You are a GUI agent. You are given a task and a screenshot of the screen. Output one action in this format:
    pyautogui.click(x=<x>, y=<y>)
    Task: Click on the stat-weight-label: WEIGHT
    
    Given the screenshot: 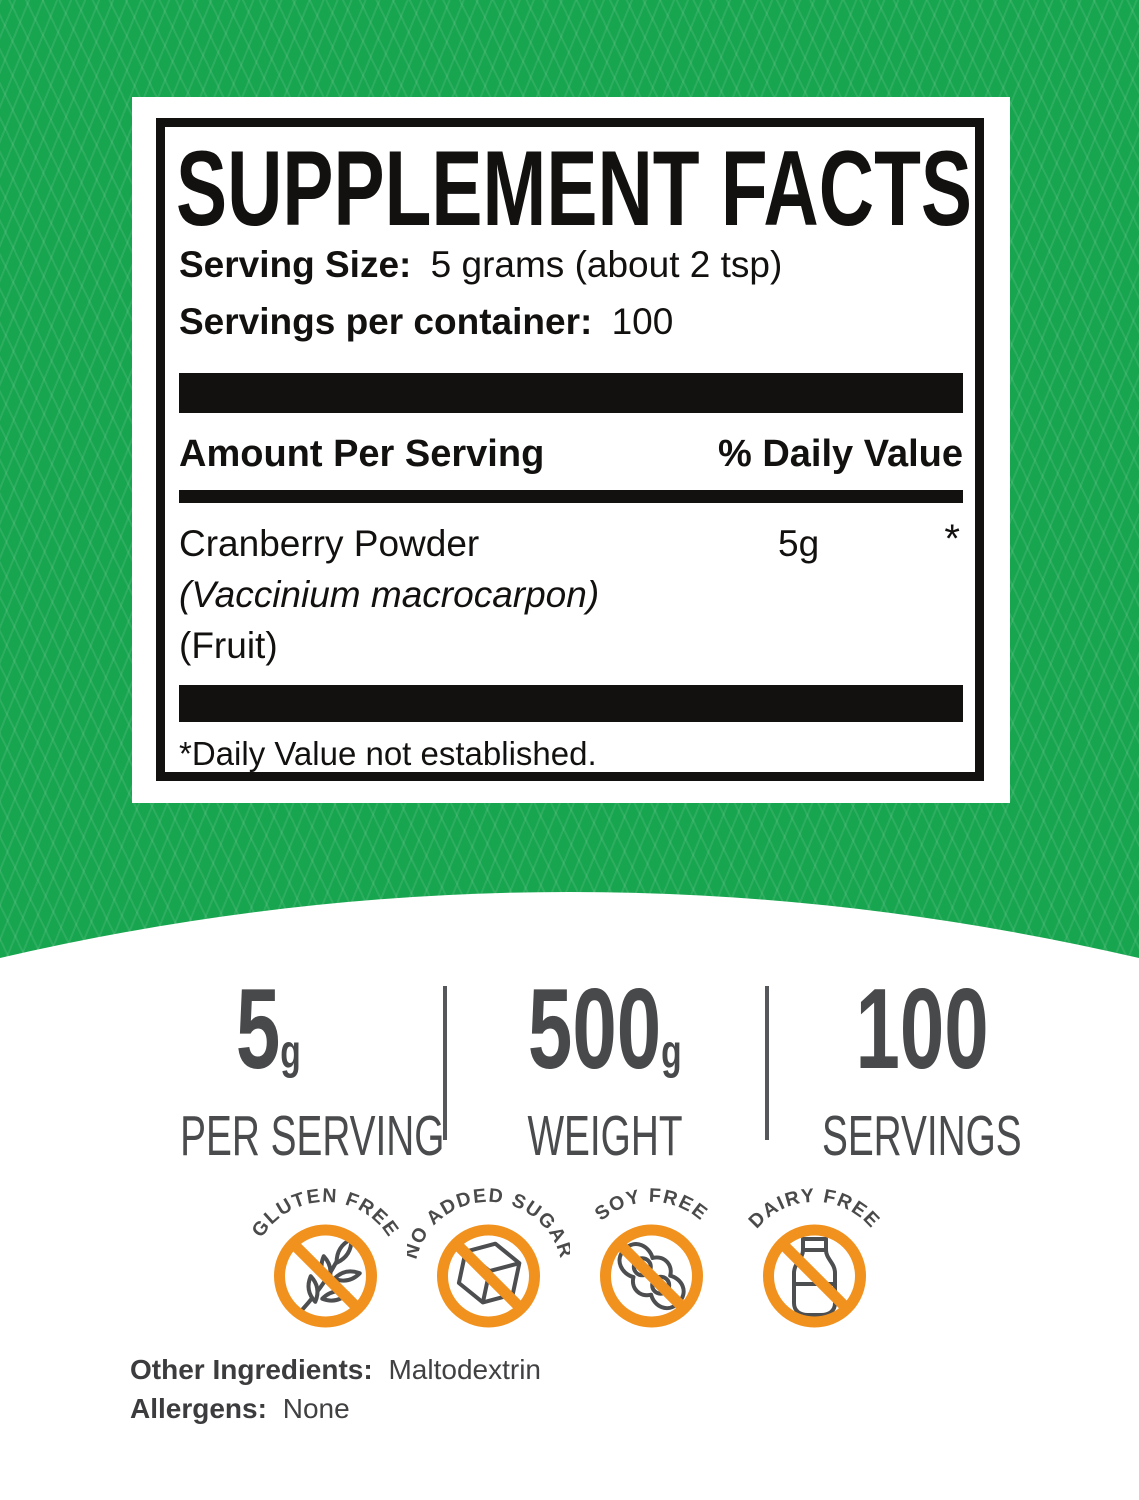 What is the action you would take?
    pyautogui.click(x=605, y=1136)
    